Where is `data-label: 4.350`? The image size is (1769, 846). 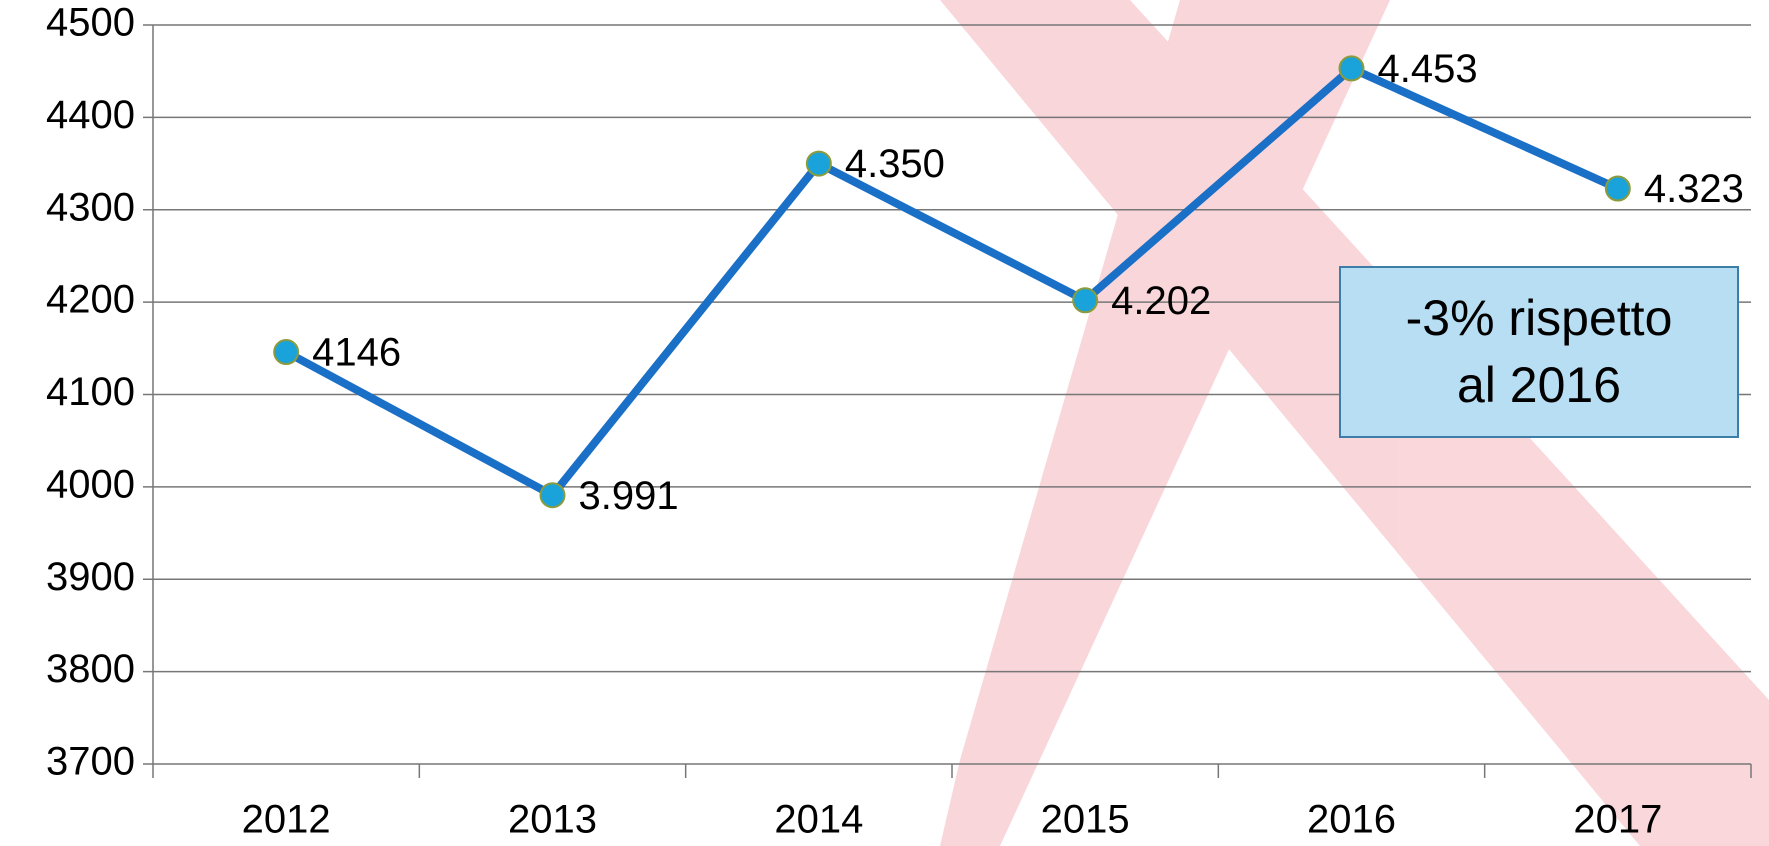 data-label: 4.350 is located at coordinates (895, 164).